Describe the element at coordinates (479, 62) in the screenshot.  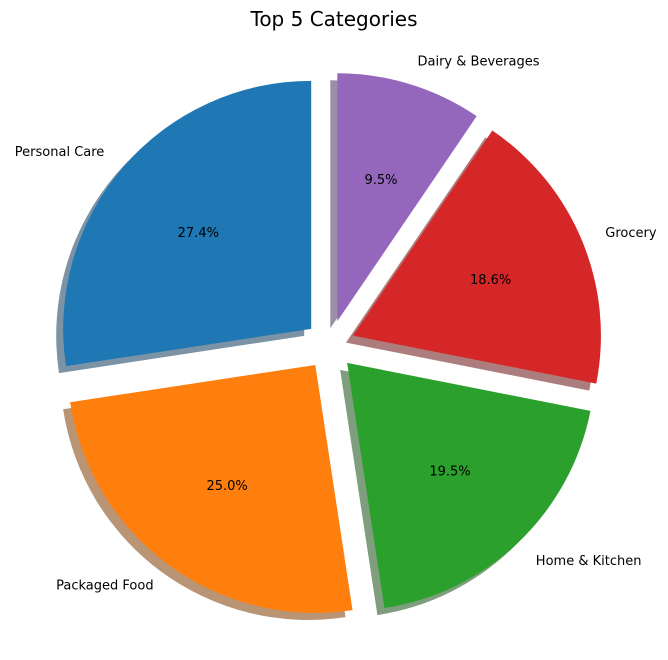
I see `label-dairy-and-beverages: Dairy & Beverages` at that location.